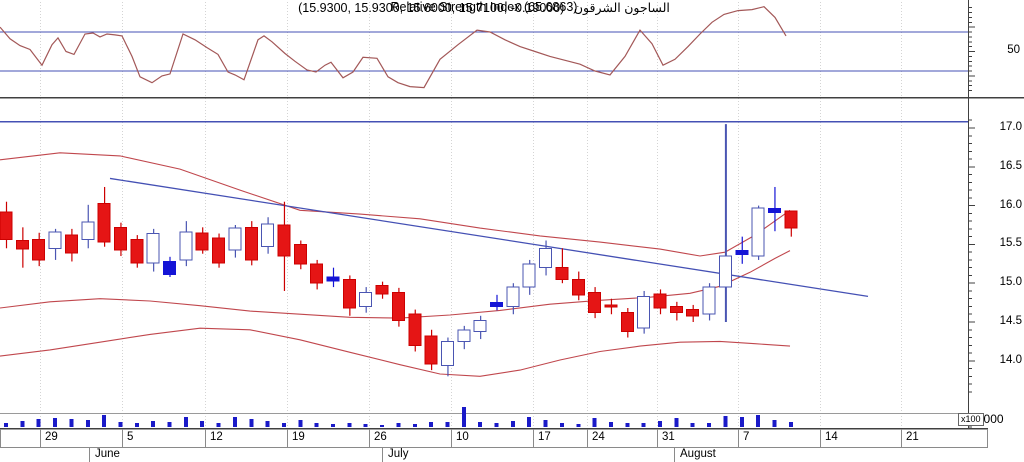 This screenshot has width=1024, height=462. What do you see at coordinates (1010, 282) in the screenshot?
I see `price-axis-label: 15.0` at bounding box center [1010, 282].